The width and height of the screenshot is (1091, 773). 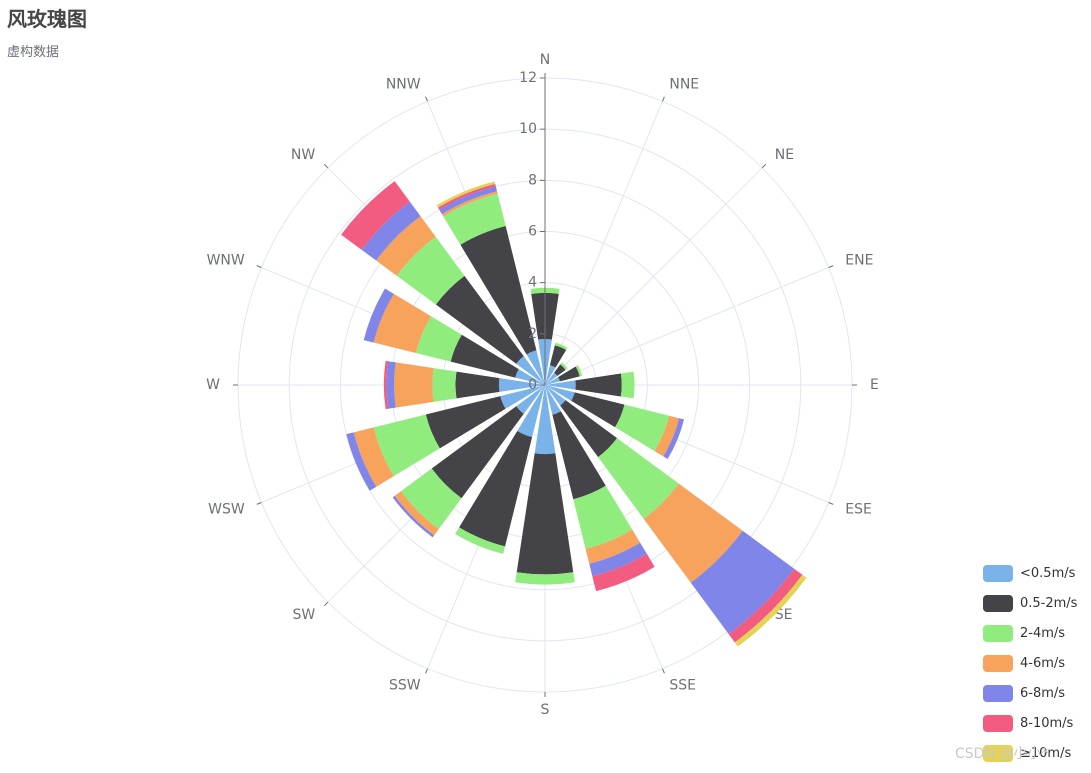 What do you see at coordinates (1043, 633) in the screenshot?
I see `legend-label: 2-4m/s` at bounding box center [1043, 633].